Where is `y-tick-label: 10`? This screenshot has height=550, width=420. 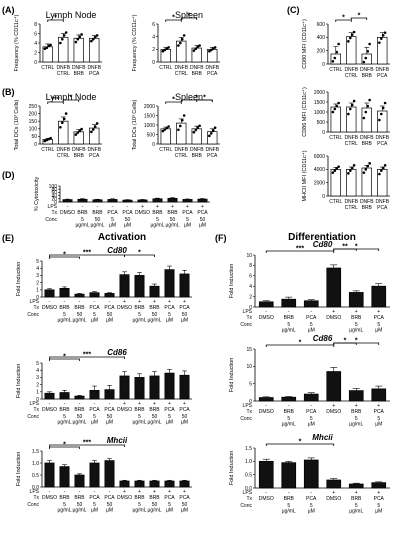
y-tick-label: 10 is located at coordinates (249, 367).